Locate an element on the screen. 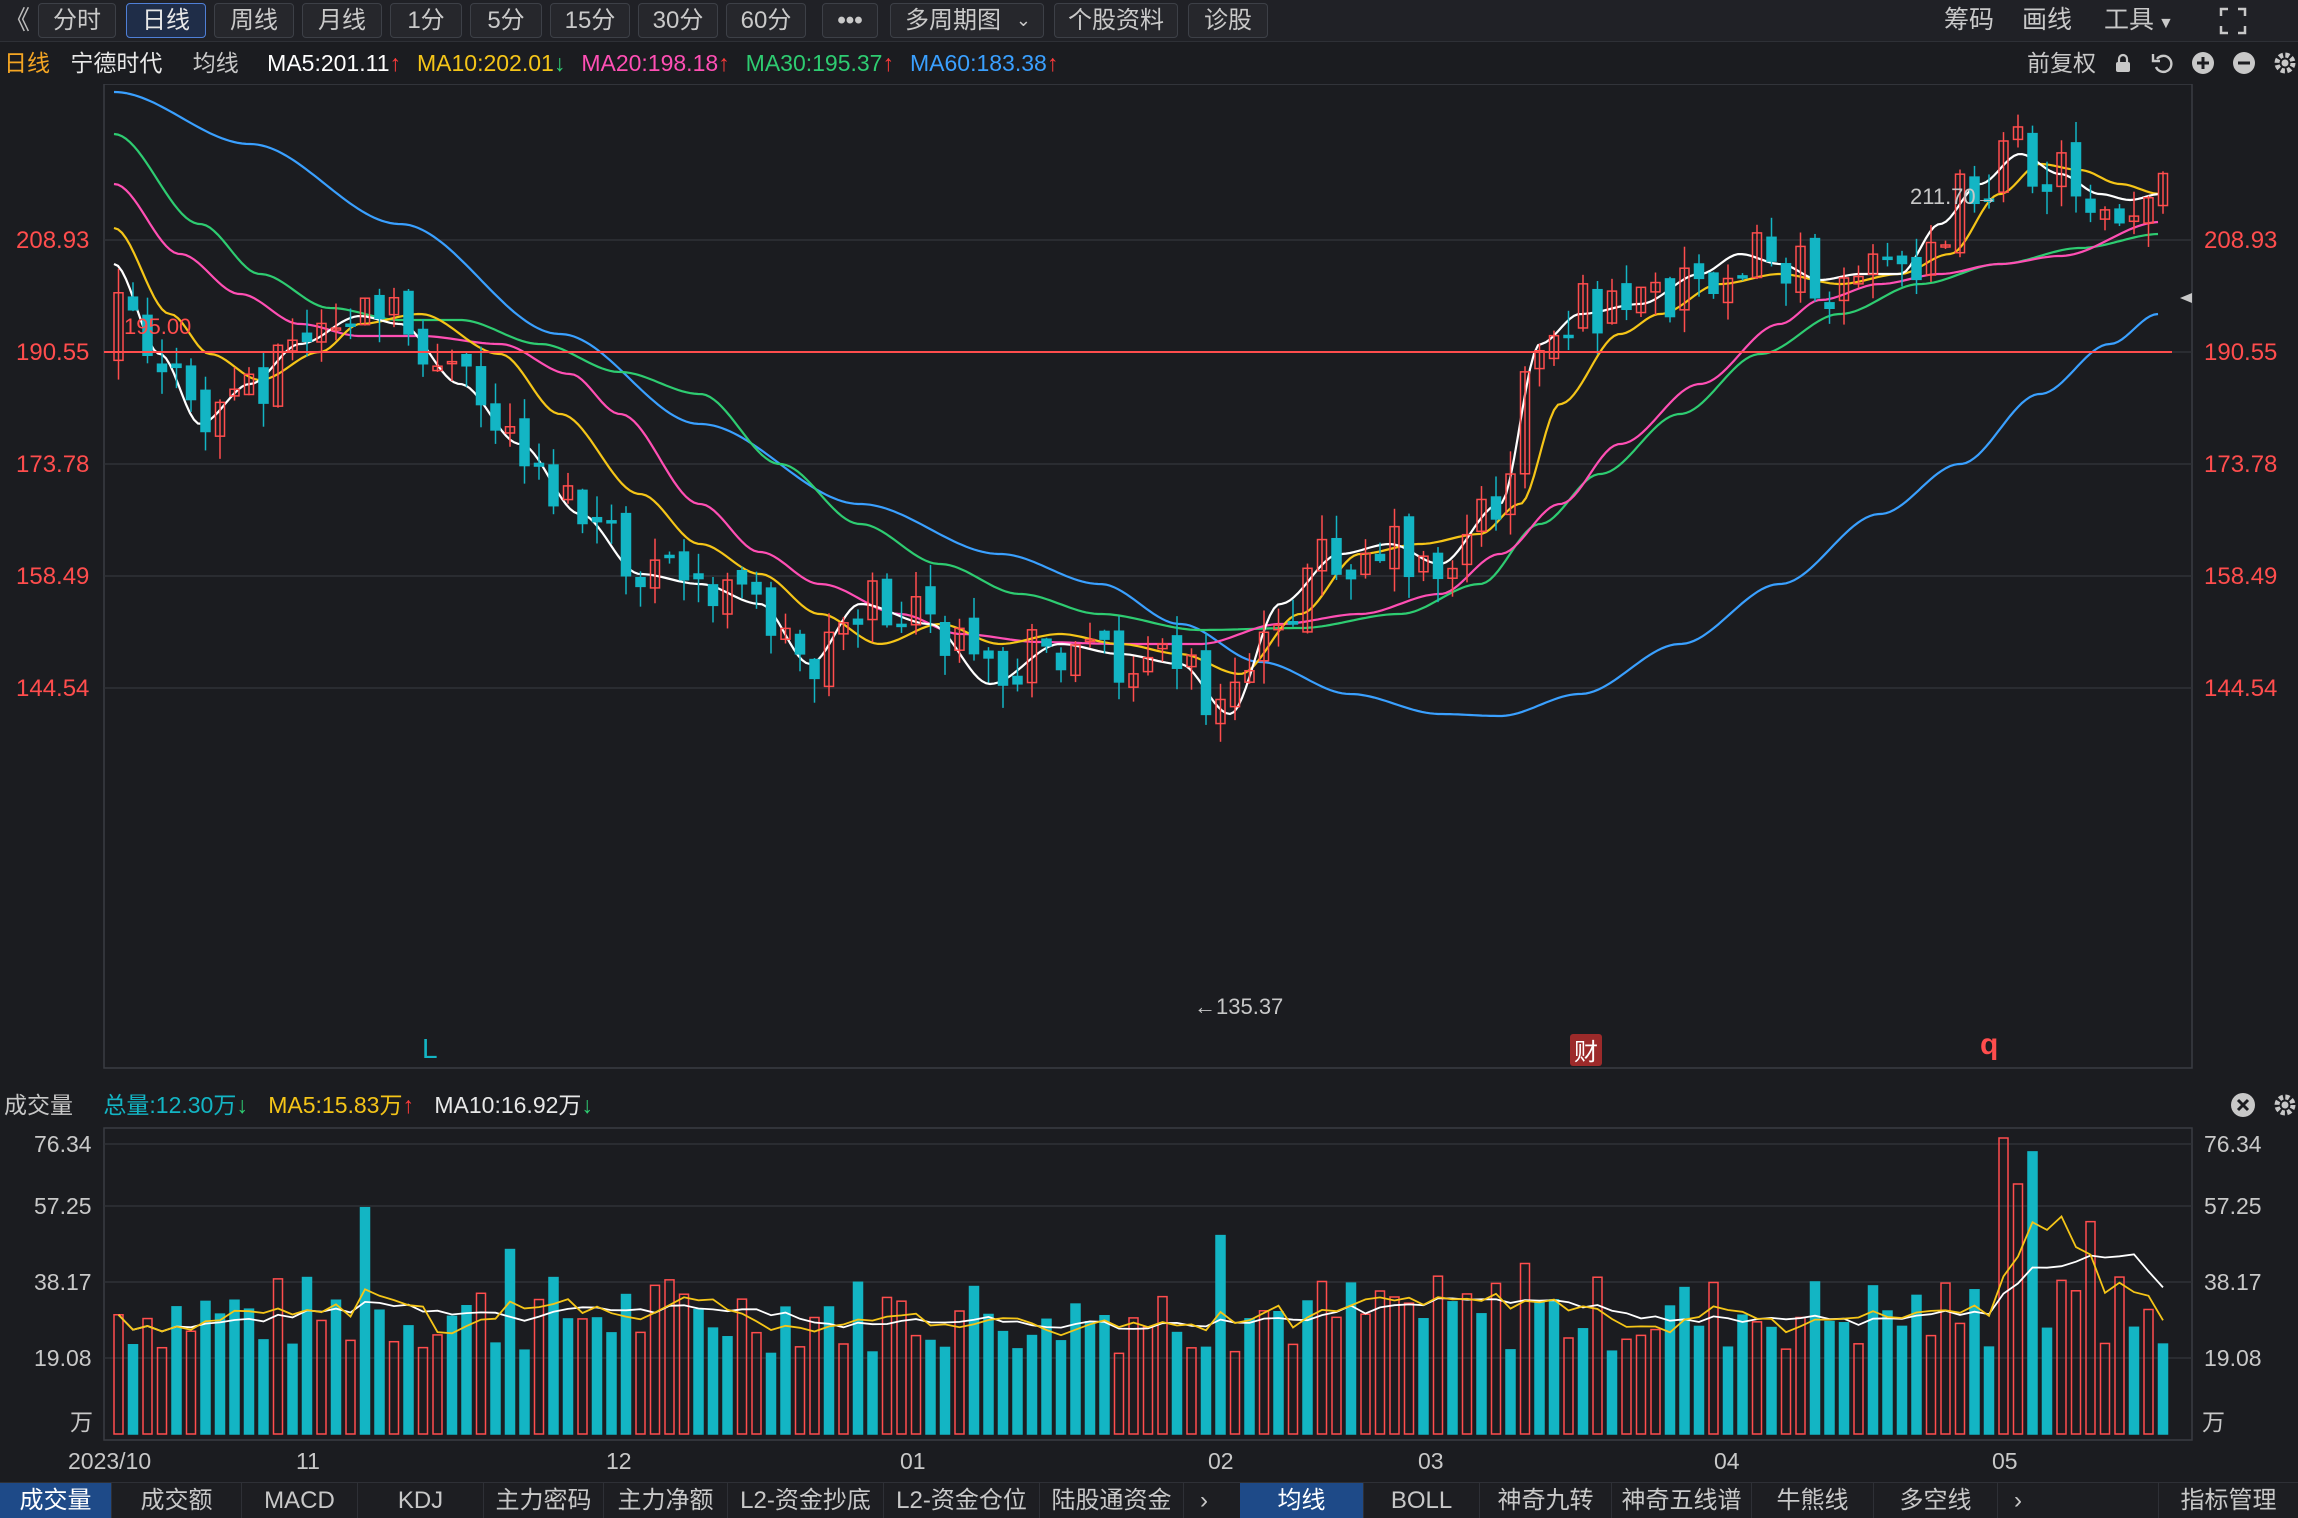 The height and width of the screenshot is (1518, 2298). tab-bull-bear-line: 牛熊线 is located at coordinates (1813, 1500).